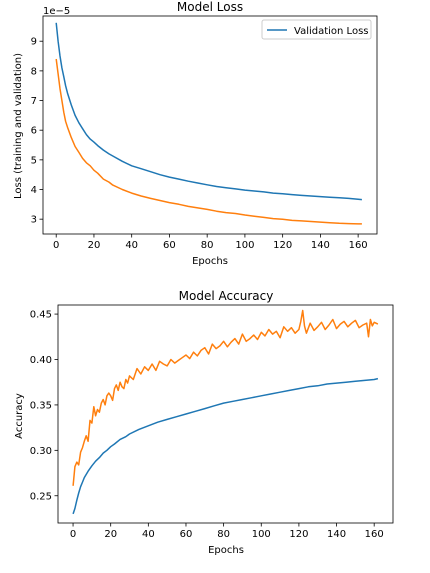  What do you see at coordinates (41, 360) in the screenshot?
I see `accuracy-y-tick-label: 0.40` at bounding box center [41, 360].